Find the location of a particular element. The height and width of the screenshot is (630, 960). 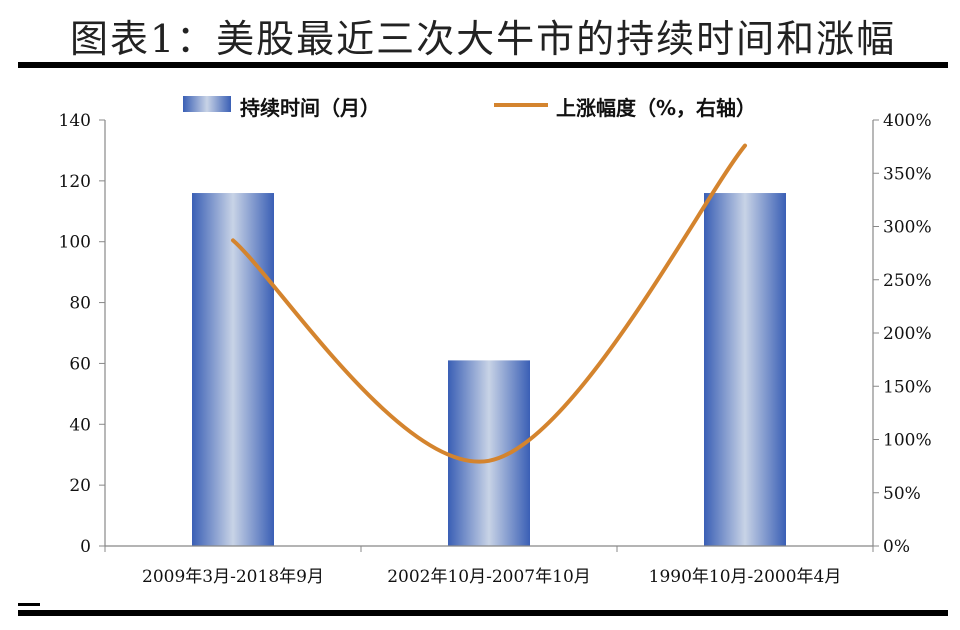

left-tick-label: 20 is located at coordinates (80, 486).